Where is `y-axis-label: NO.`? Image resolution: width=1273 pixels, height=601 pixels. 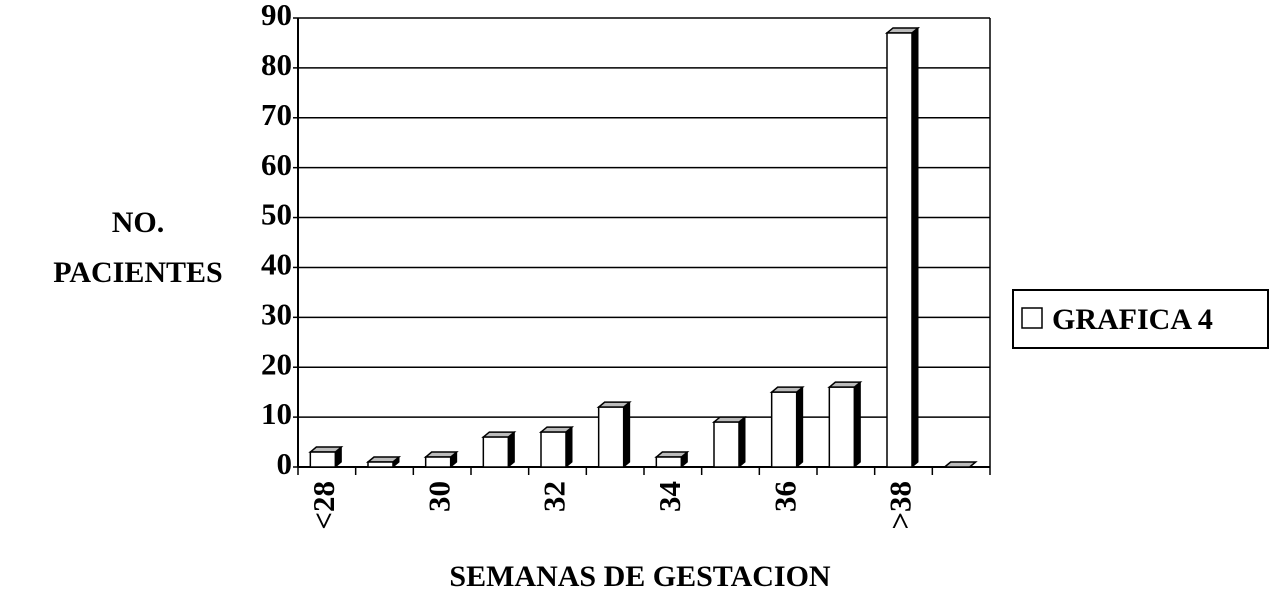 y-axis-label: NO. is located at coordinates (138, 222).